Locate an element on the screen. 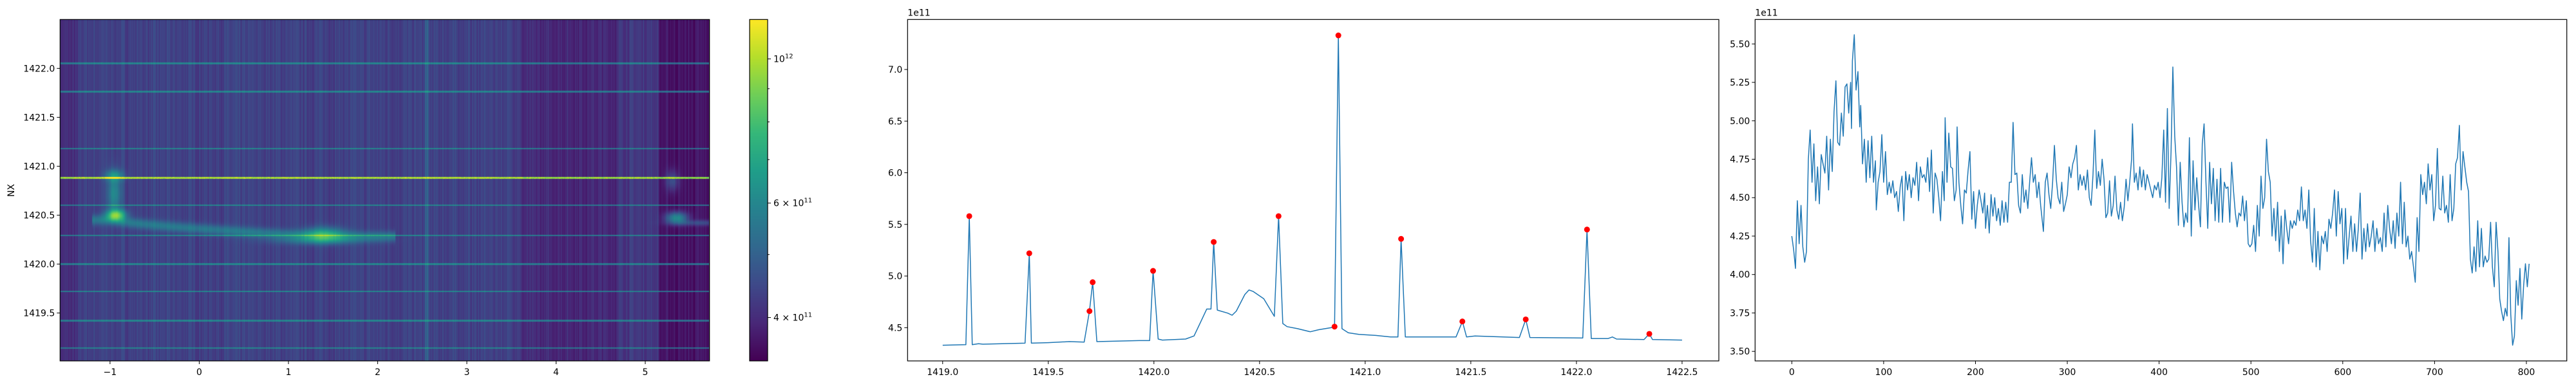 Image resolution: width=2576 pixels, height=386 pixels. x-tick-label: 1422.5 is located at coordinates (1682, 372).